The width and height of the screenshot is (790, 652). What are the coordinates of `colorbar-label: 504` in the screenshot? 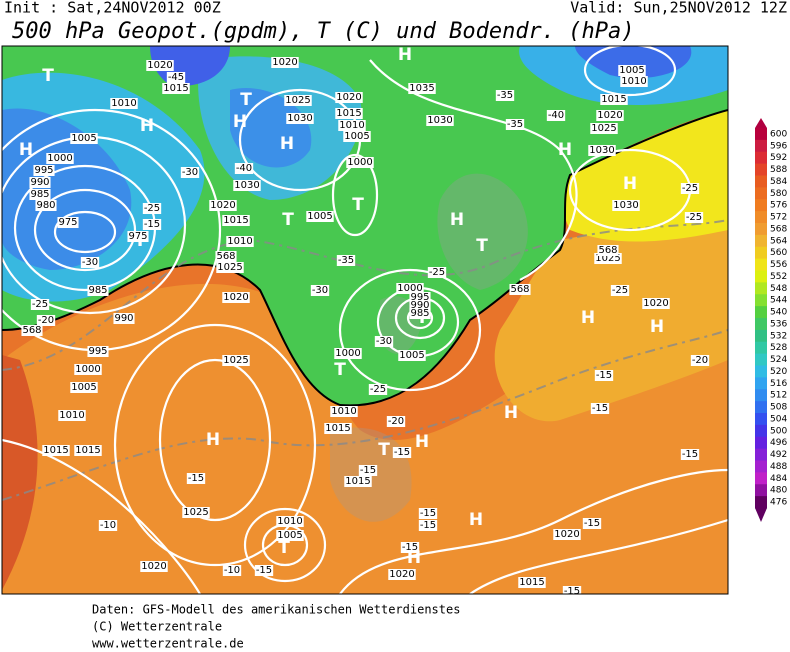 It's located at (778, 419).